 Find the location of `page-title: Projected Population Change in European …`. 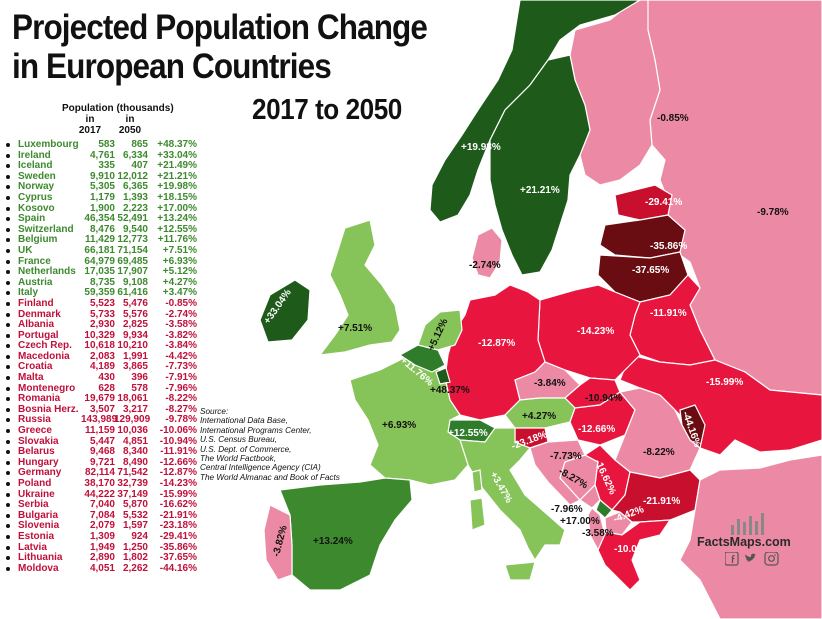

page-title: Projected Population Change in European … is located at coordinates (220, 47).